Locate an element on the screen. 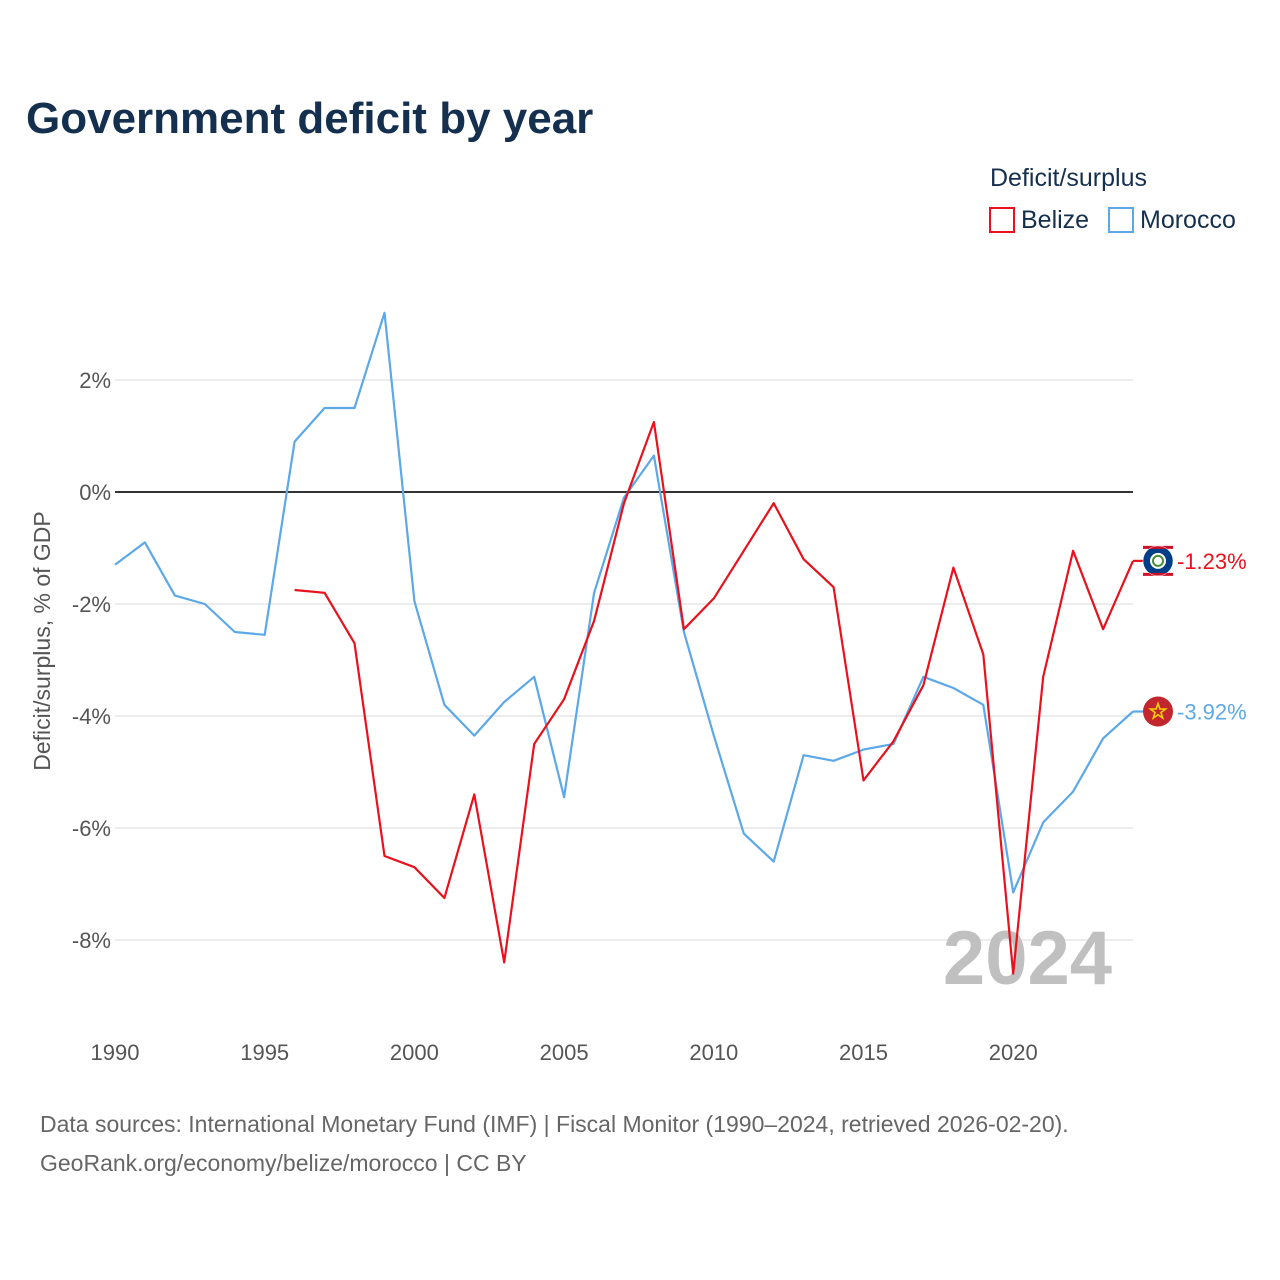 The width and height of the screenshot is (1280, 1280). x-axis-ticks: 1990 1995 2000 2005 2010 2015 2020 is located at coordinates (564, 1052).